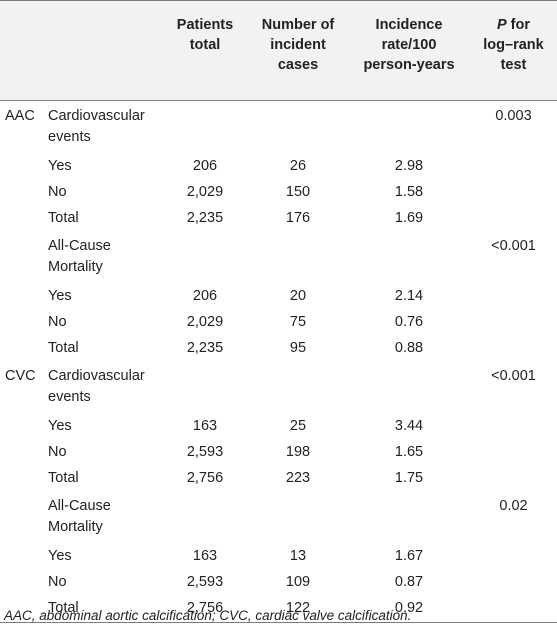  Describe the element at coordinates (298, 608) in the screenshot. I see `incident-cases-cell: 122` at that location.